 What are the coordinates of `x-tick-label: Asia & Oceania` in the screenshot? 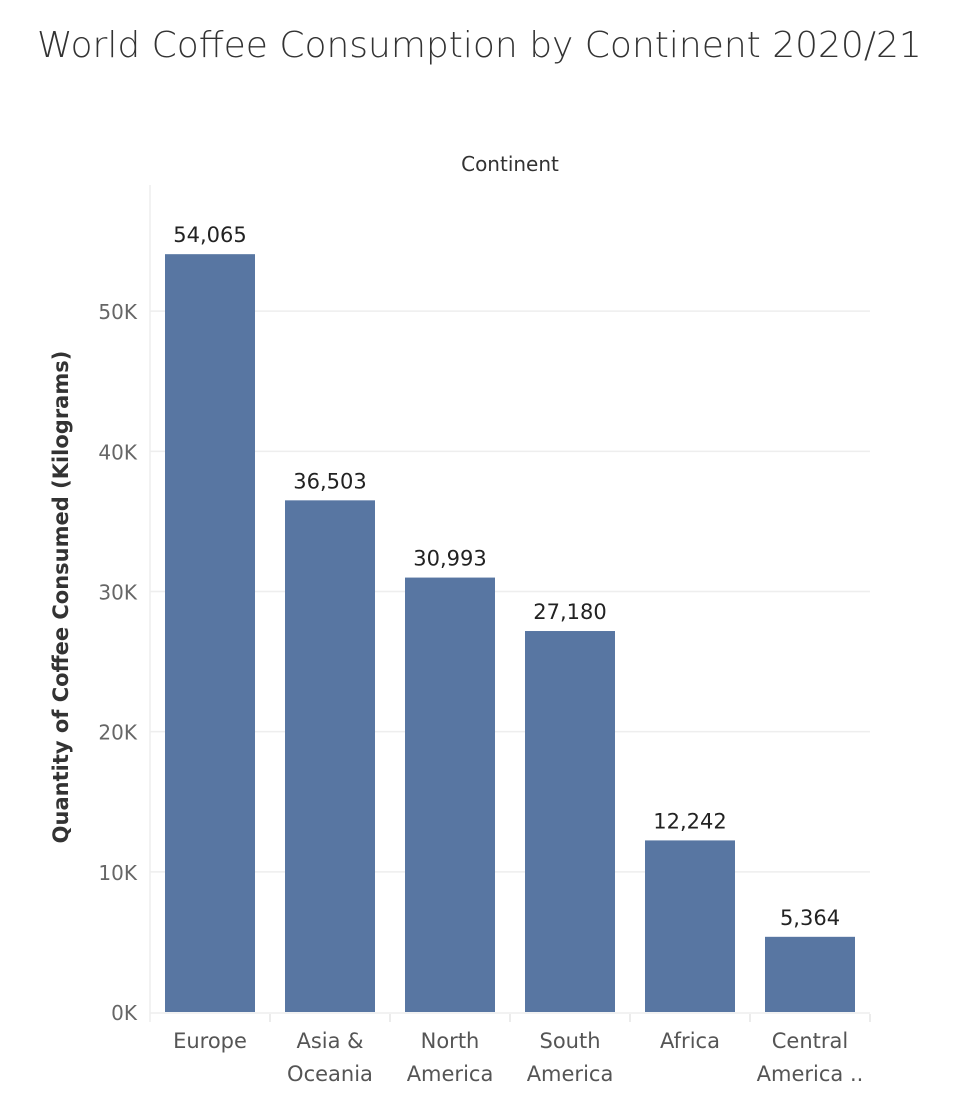 It's located at (330, 1057).